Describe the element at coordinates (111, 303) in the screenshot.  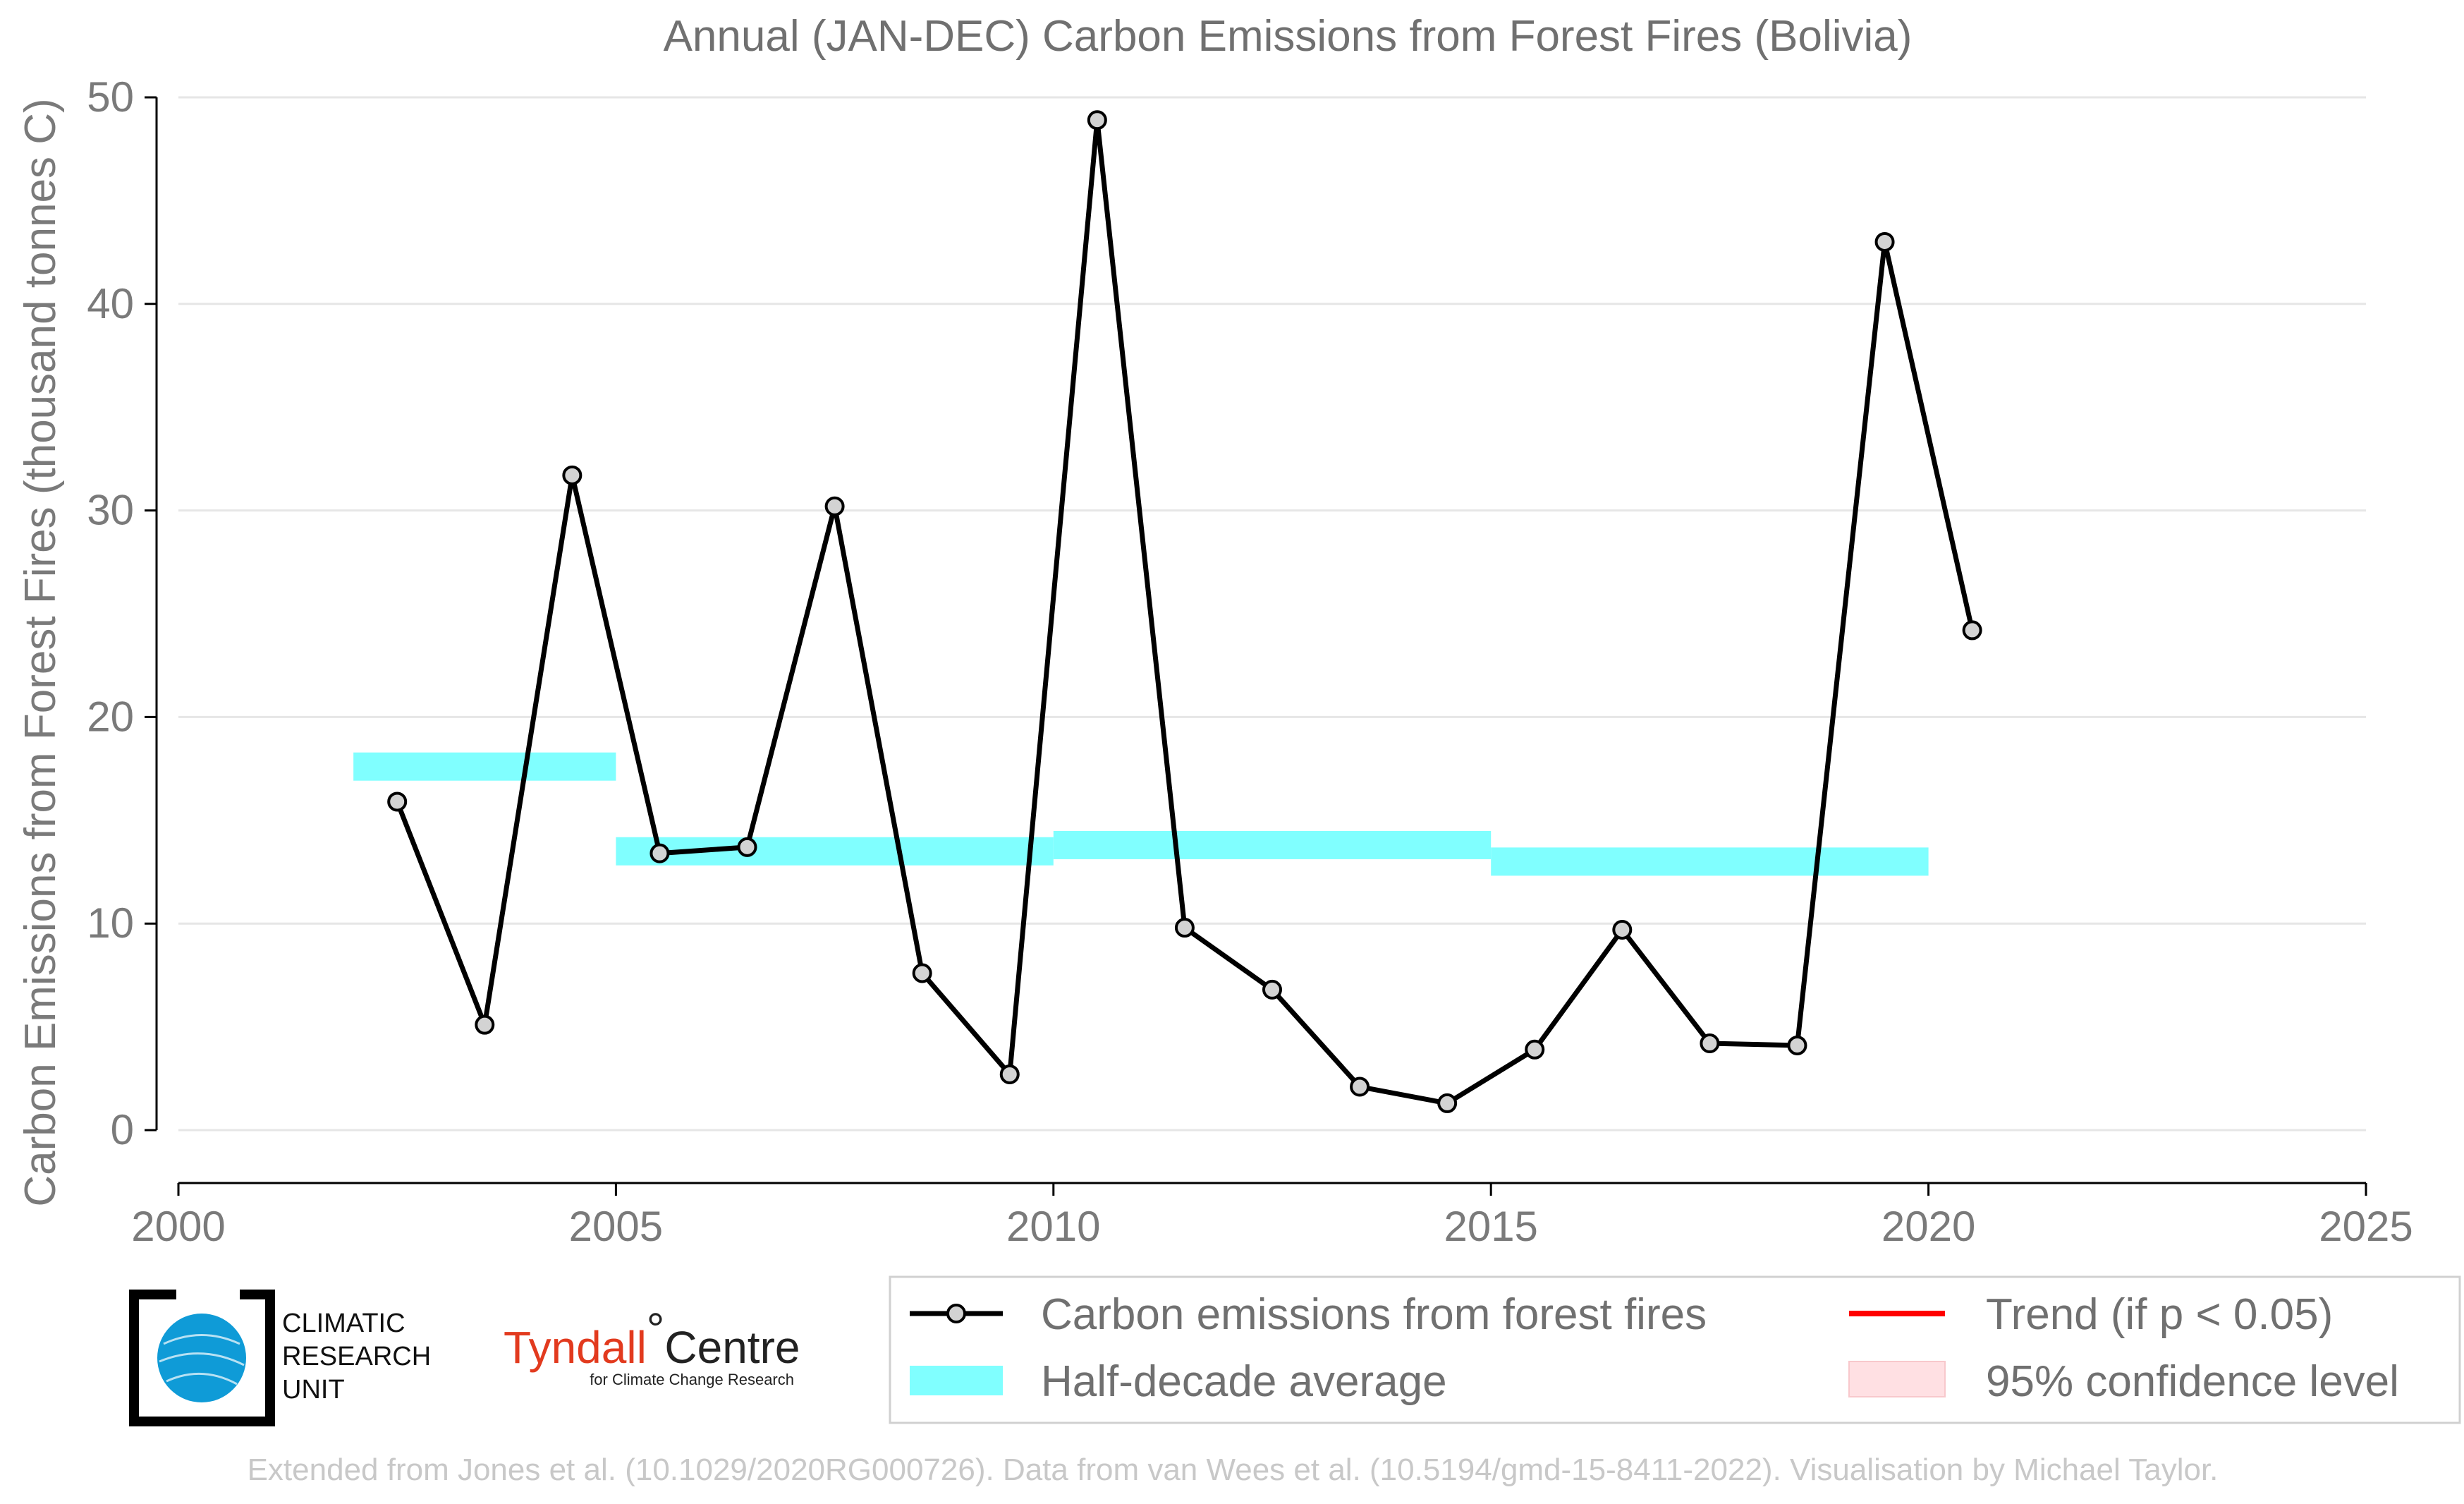
I see `y-tick-label: 40` at that location.